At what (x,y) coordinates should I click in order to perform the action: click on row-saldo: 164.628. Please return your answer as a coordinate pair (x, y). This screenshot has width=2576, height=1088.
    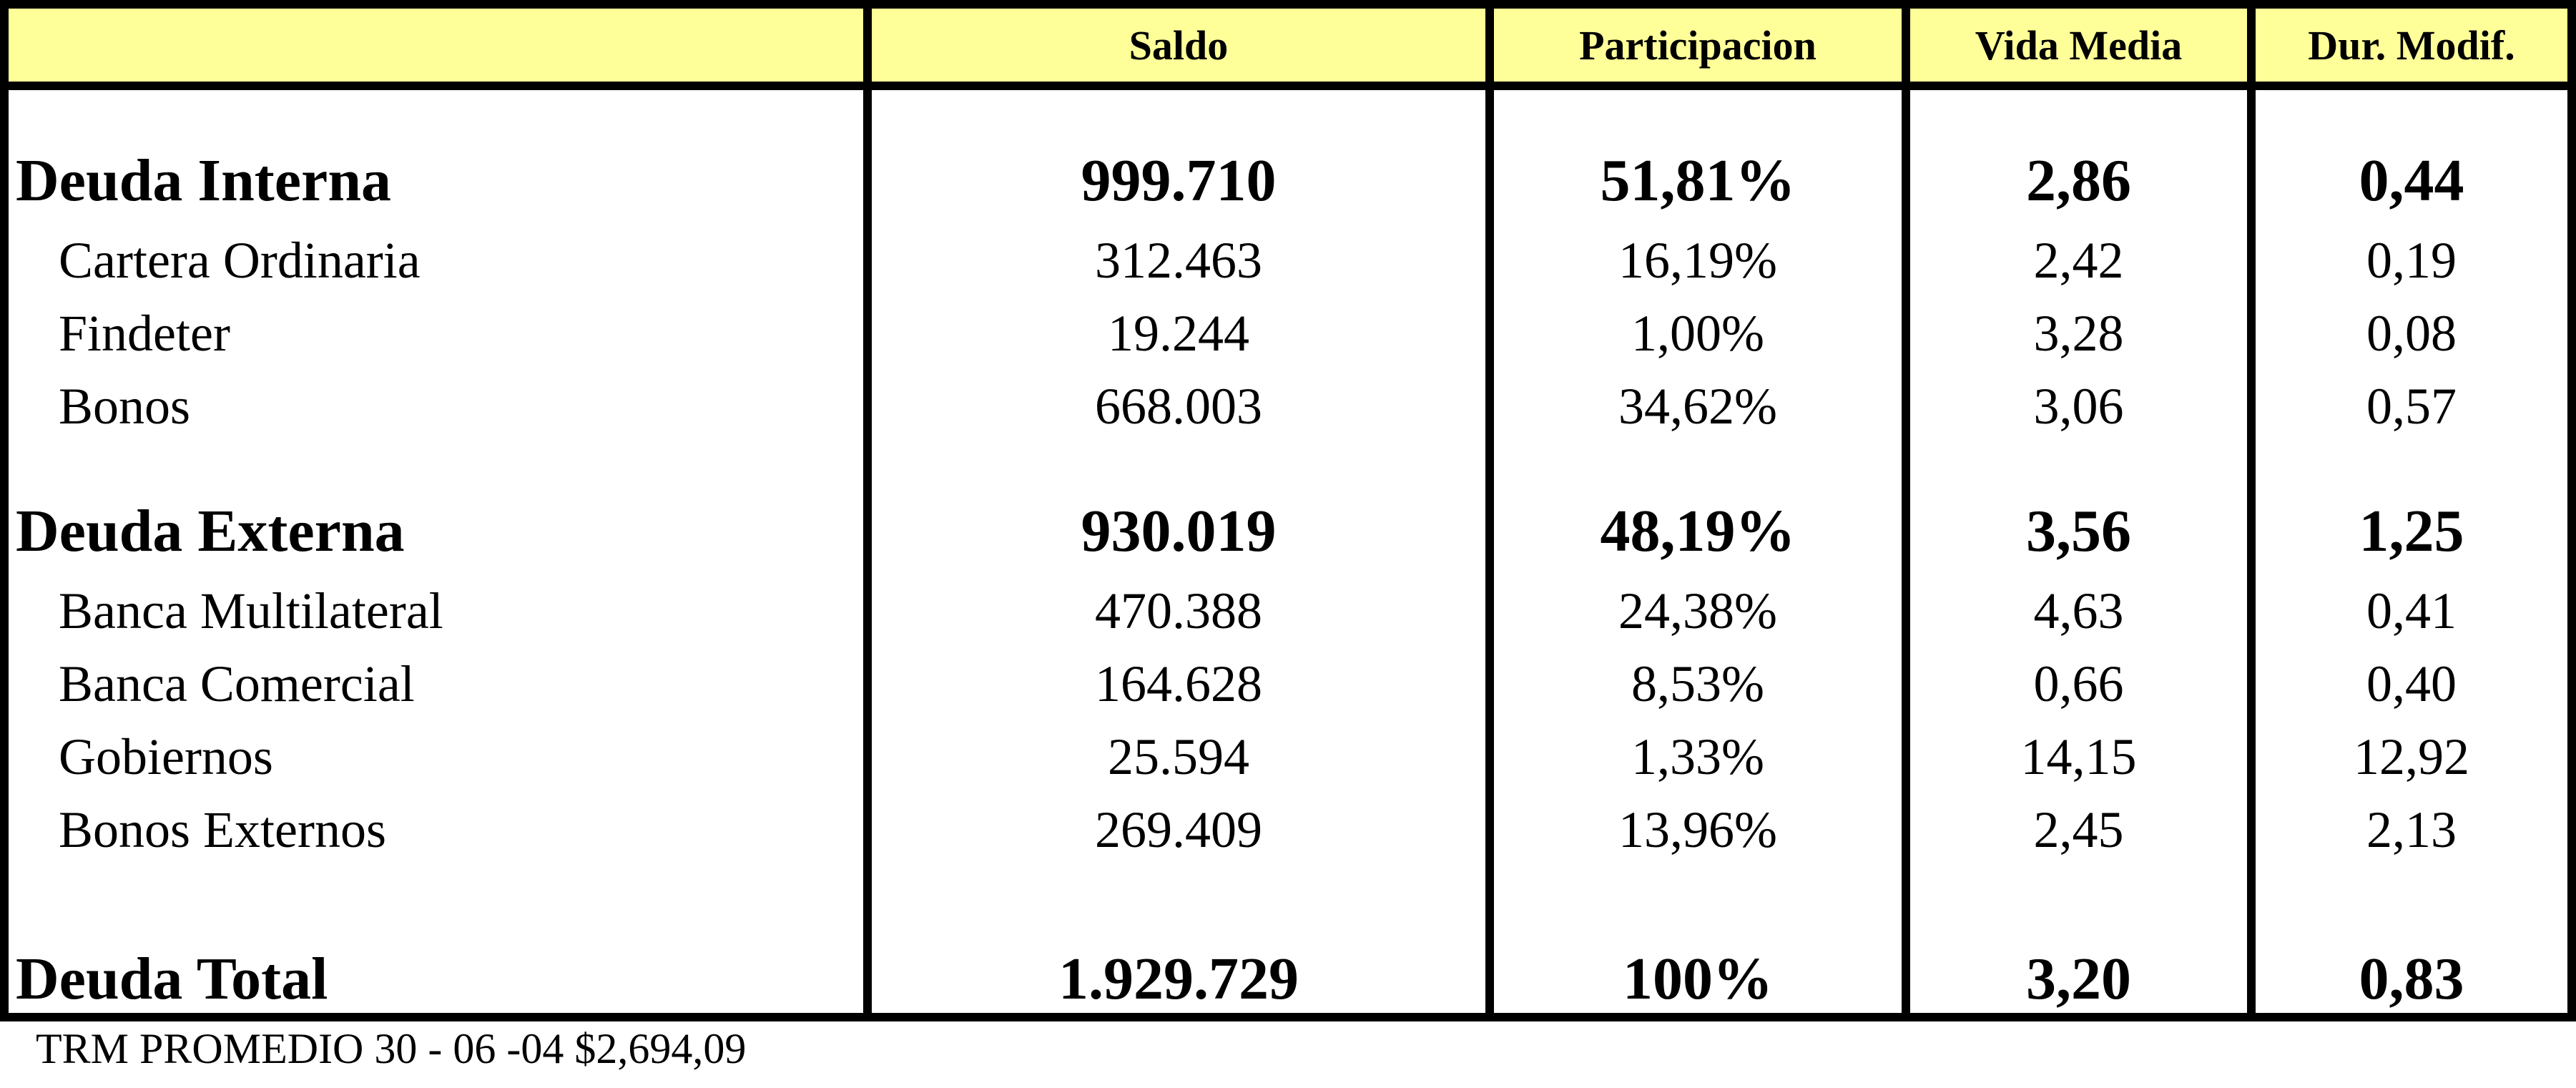
    Looking at the image, I should click on (1179, 683).